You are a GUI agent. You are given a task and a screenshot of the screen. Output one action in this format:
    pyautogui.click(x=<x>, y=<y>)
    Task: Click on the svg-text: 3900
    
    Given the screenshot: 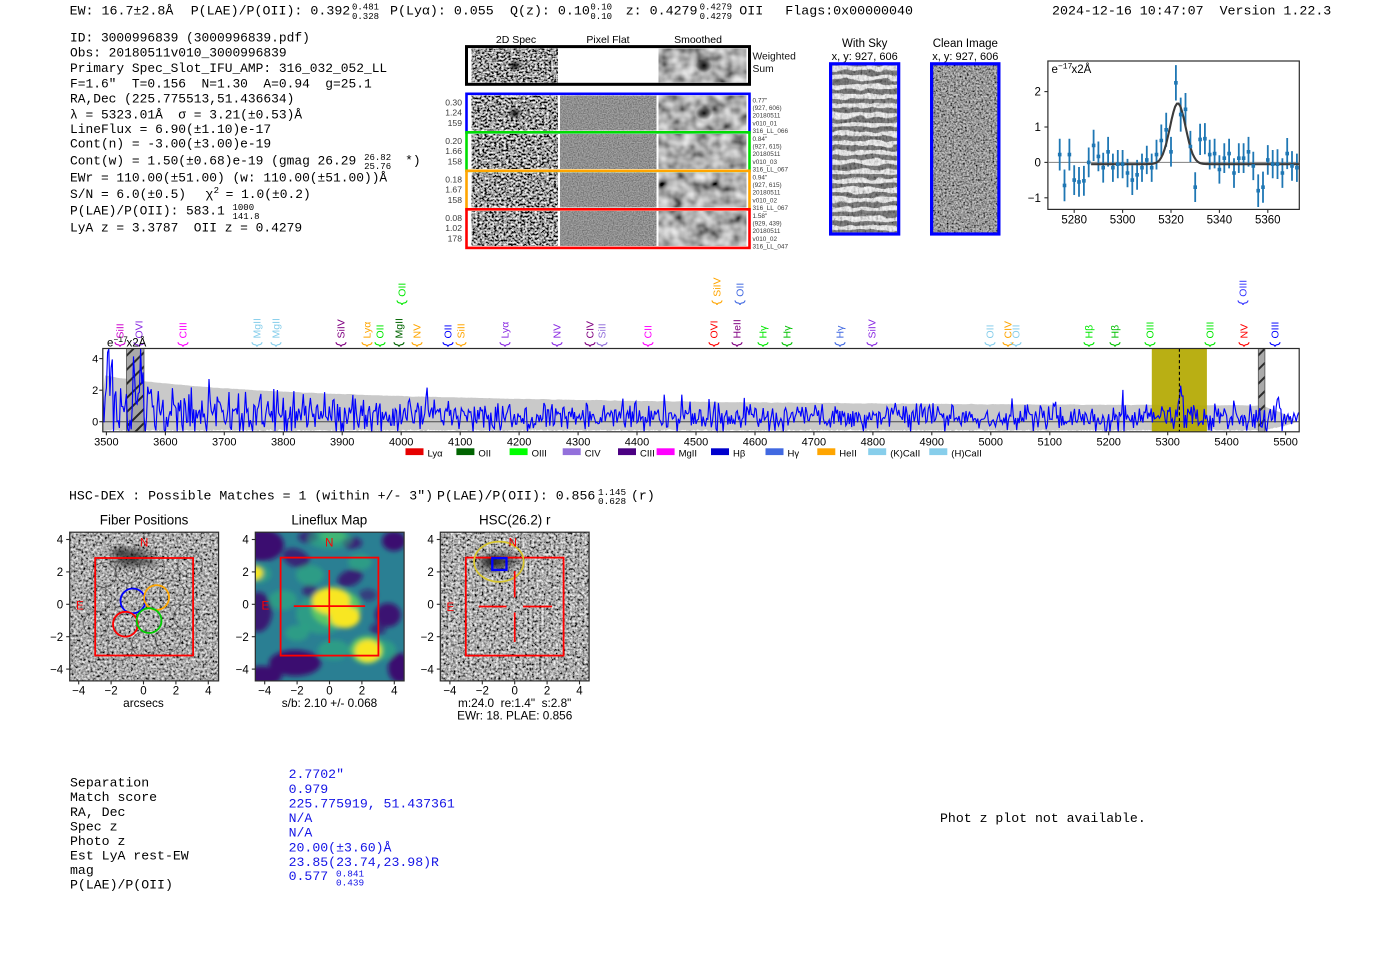 What is the action you would take?
    pyautogui.click(x=342, y=443)
    